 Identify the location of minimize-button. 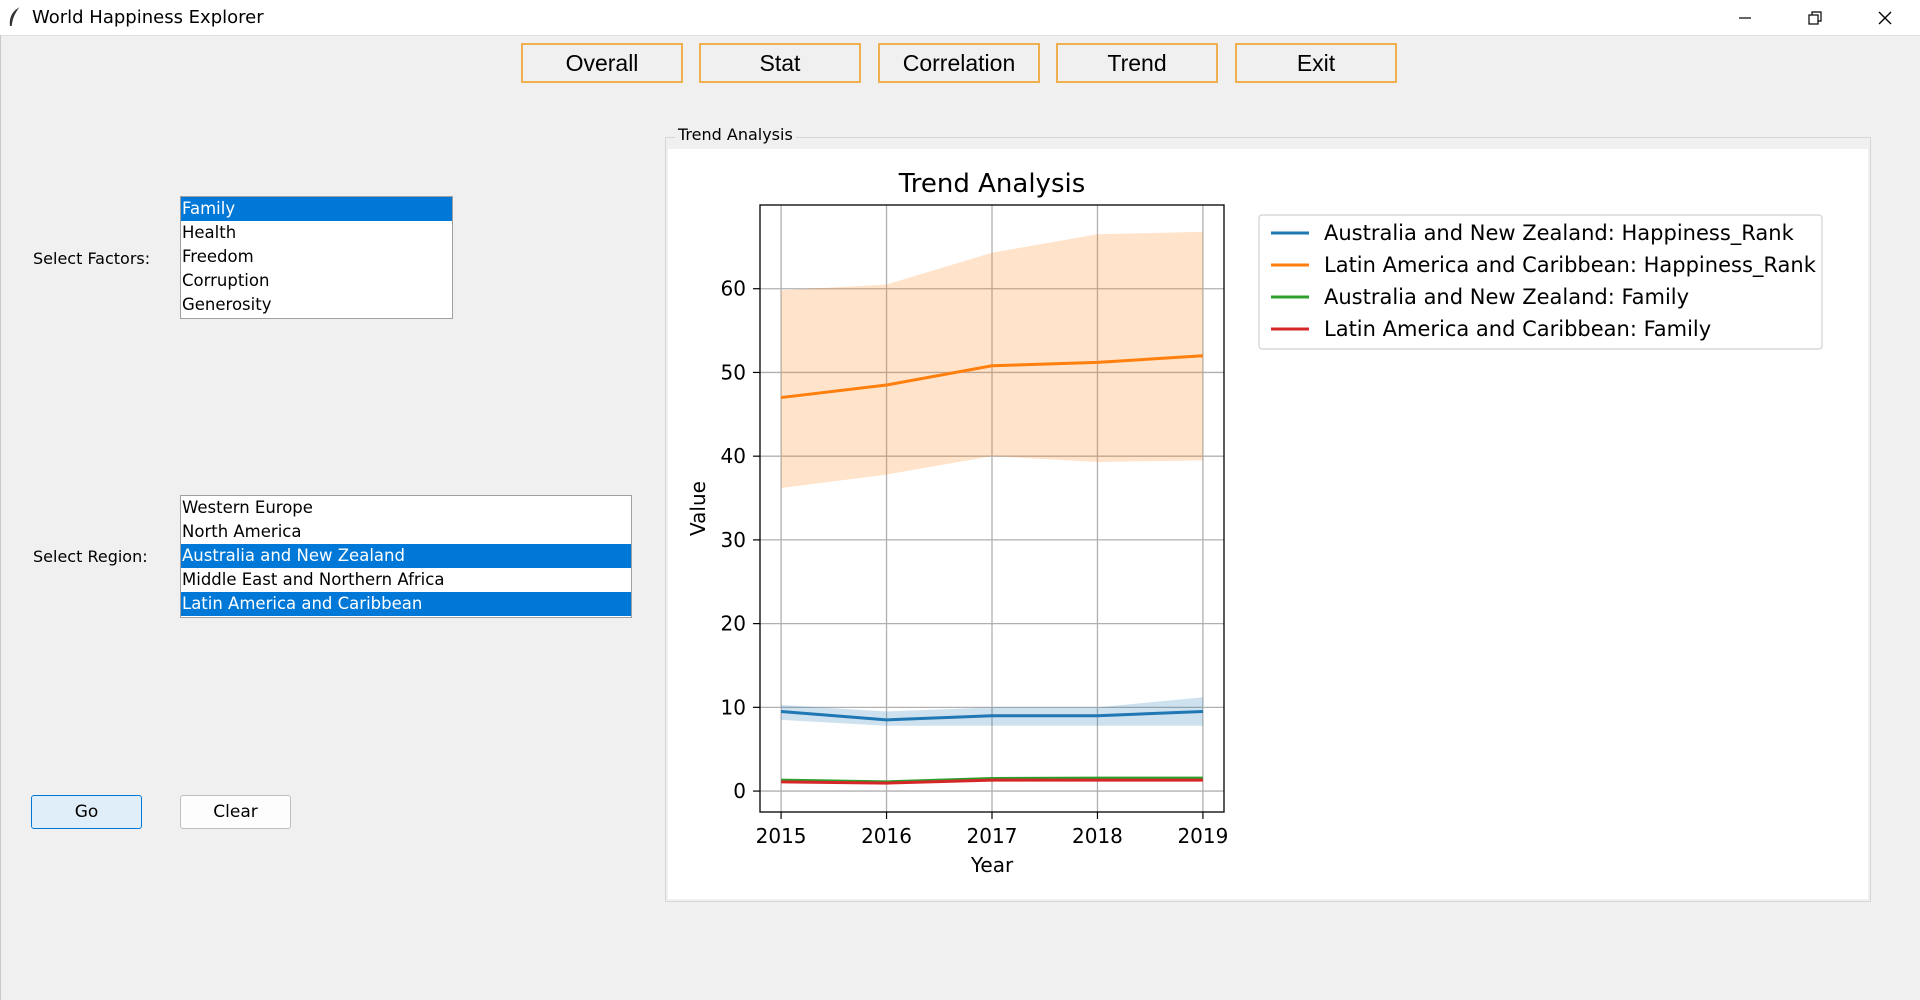
(1745, 17).